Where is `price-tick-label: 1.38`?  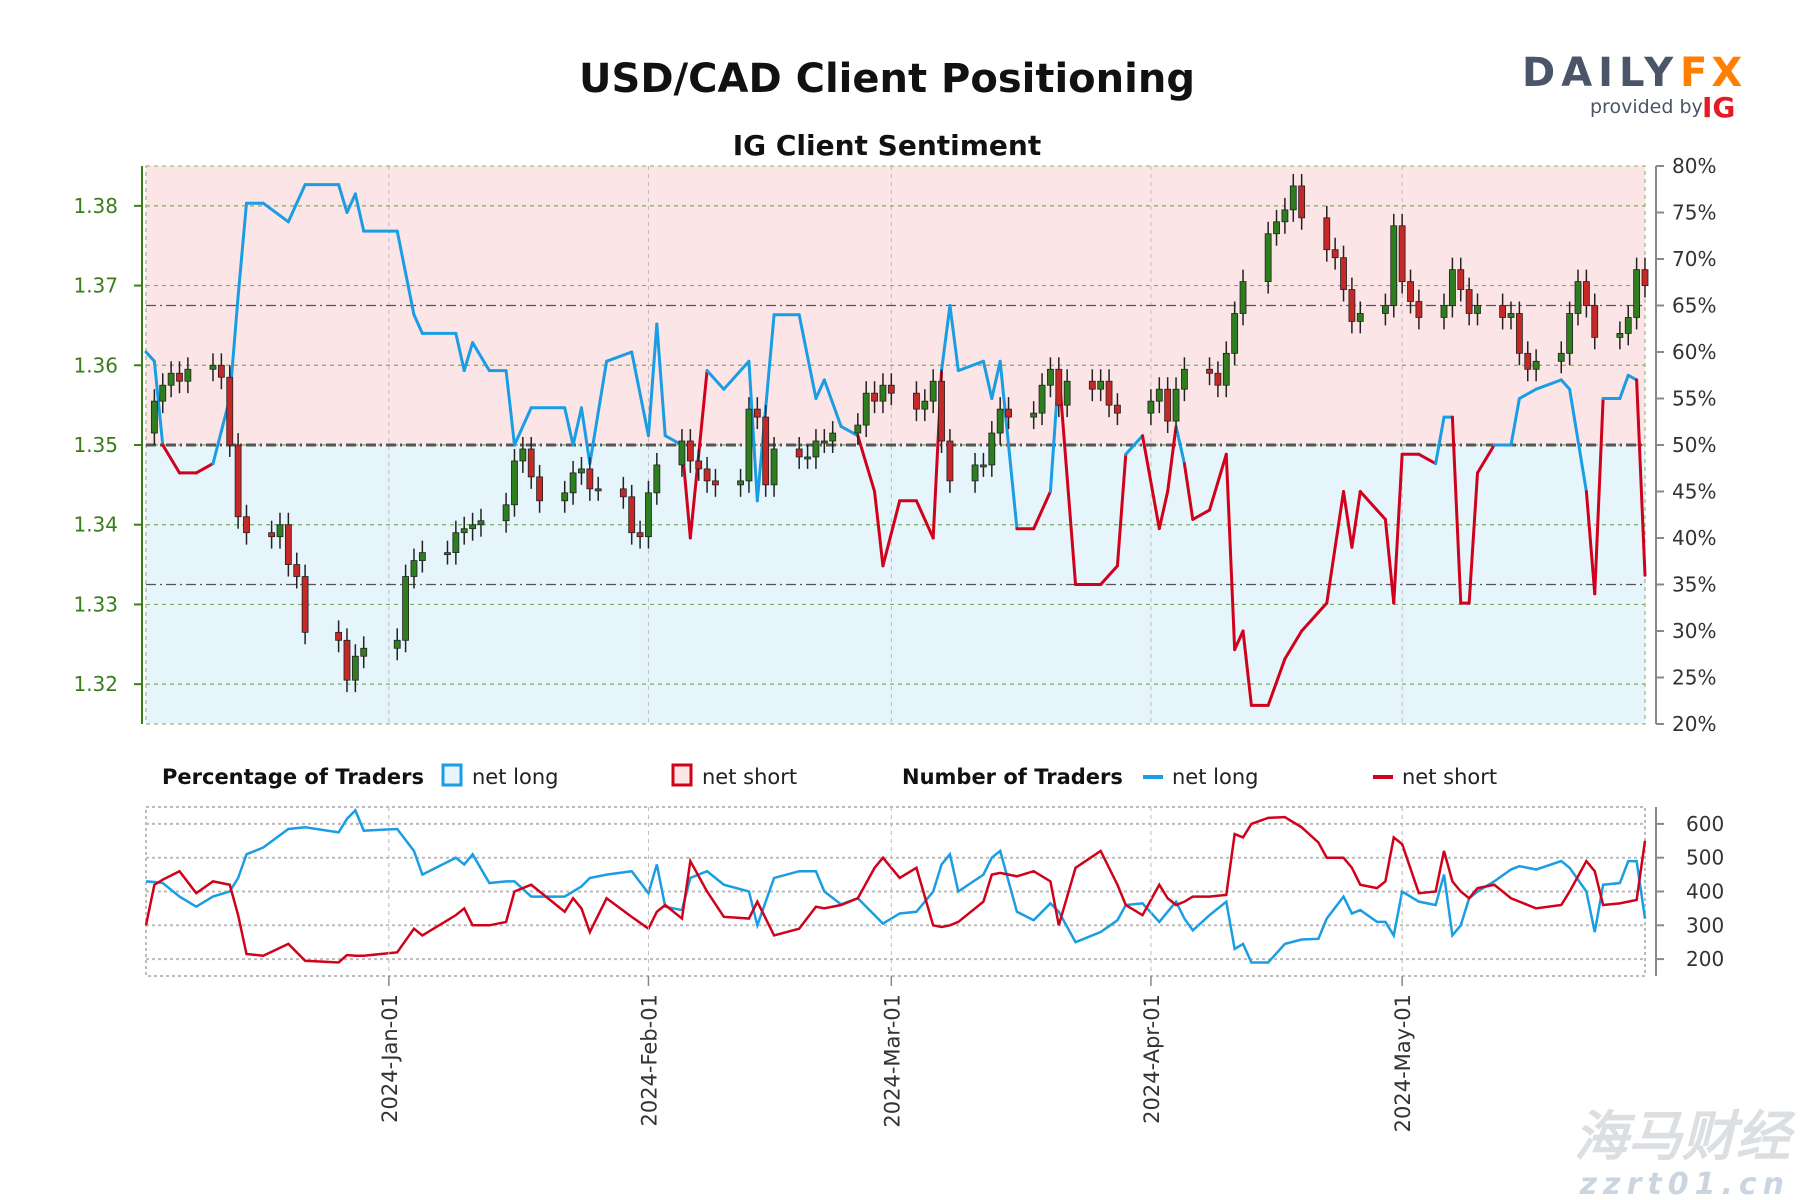
price-tick-label: 1.38 is located at coordinates (95, 206).